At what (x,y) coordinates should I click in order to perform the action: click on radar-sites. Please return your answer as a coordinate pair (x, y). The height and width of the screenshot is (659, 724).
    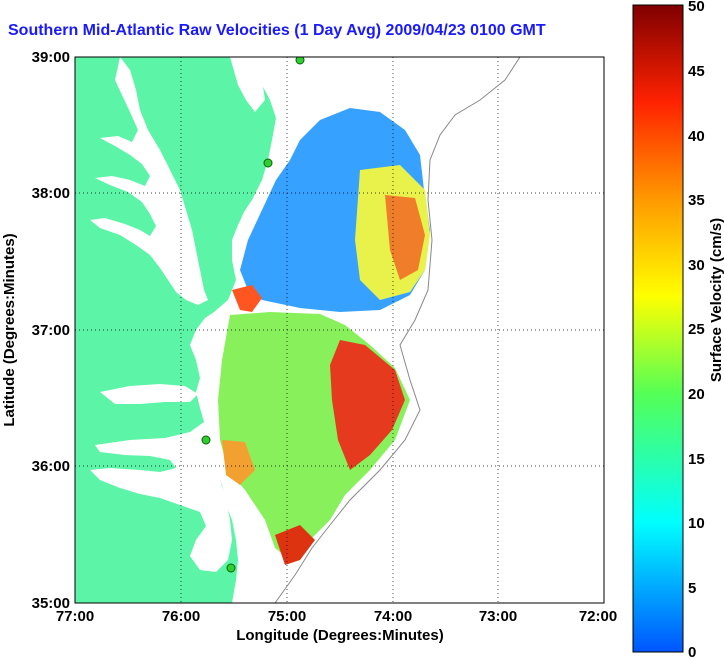
    Looking at the image, I should click on (253, 315).